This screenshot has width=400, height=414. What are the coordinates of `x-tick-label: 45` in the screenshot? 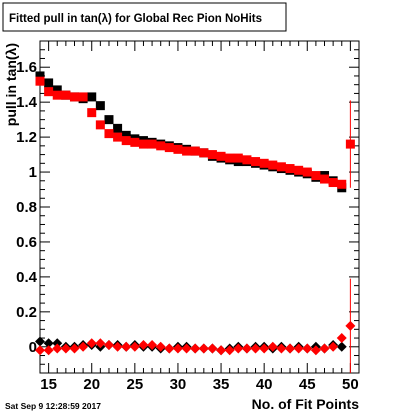 It's located at (307, 384).